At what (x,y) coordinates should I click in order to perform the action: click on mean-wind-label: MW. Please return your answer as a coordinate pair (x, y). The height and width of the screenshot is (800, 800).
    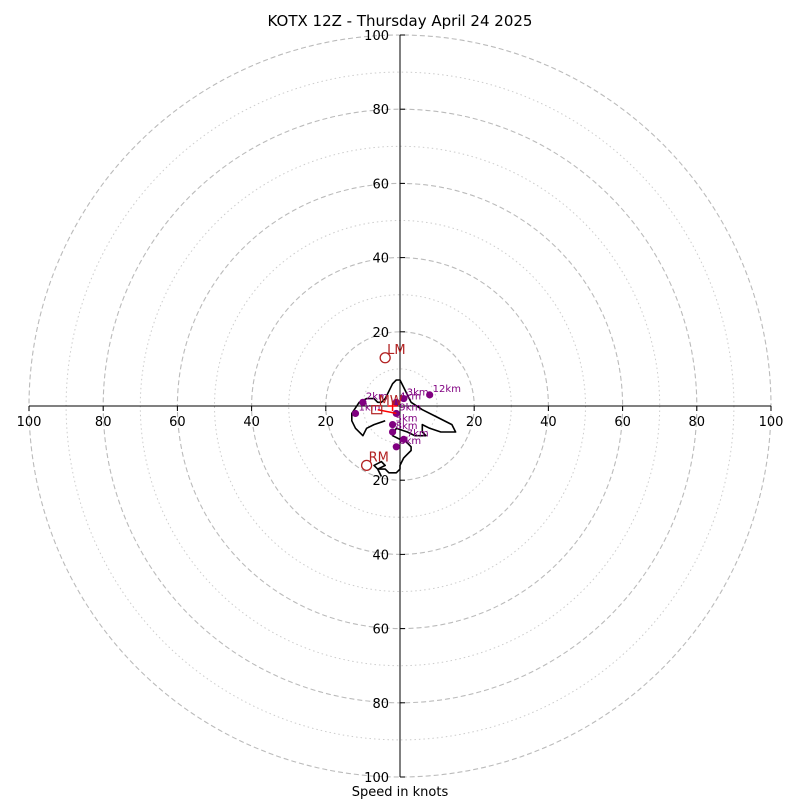
    Looking at the image, I should click on (391, 401).